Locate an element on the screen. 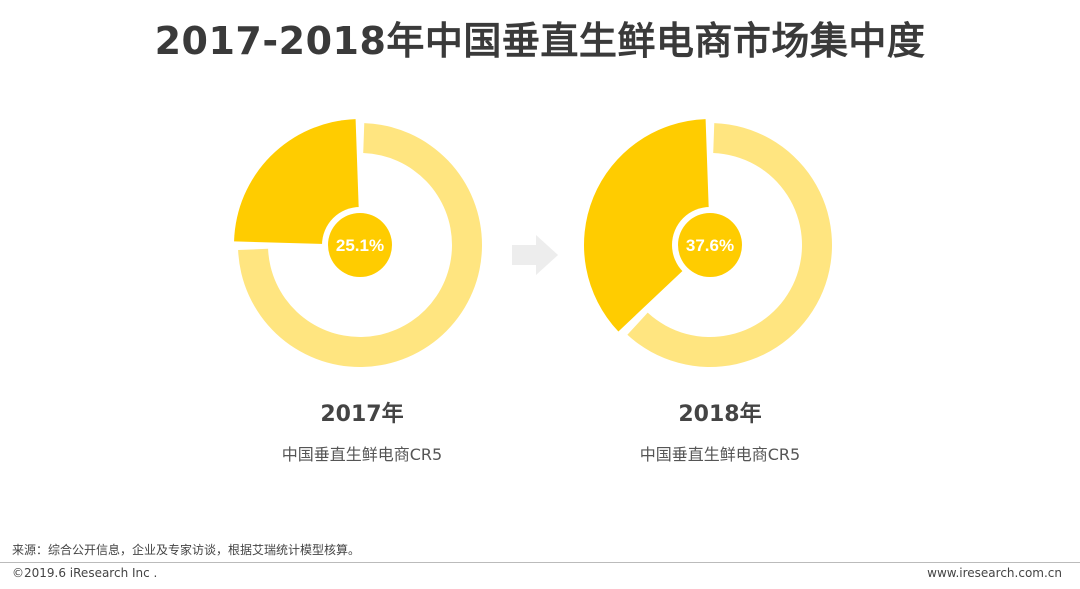 This screenshot has height=589, width=1080. donut-chart-2017: 25.1% is located at coordinates (358, 243).